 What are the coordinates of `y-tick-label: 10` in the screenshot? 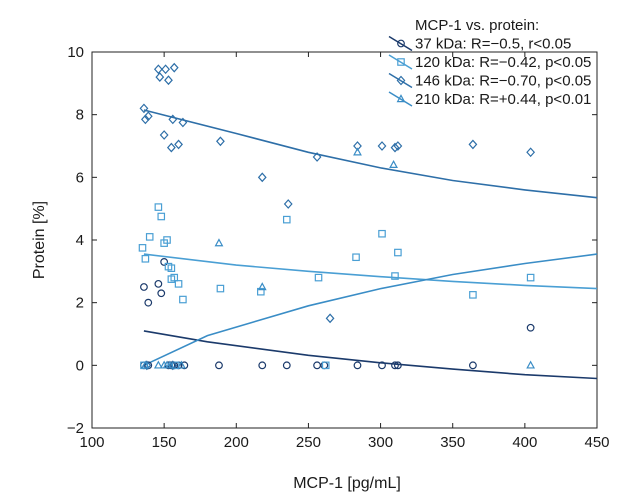 It's located at (75, 52).